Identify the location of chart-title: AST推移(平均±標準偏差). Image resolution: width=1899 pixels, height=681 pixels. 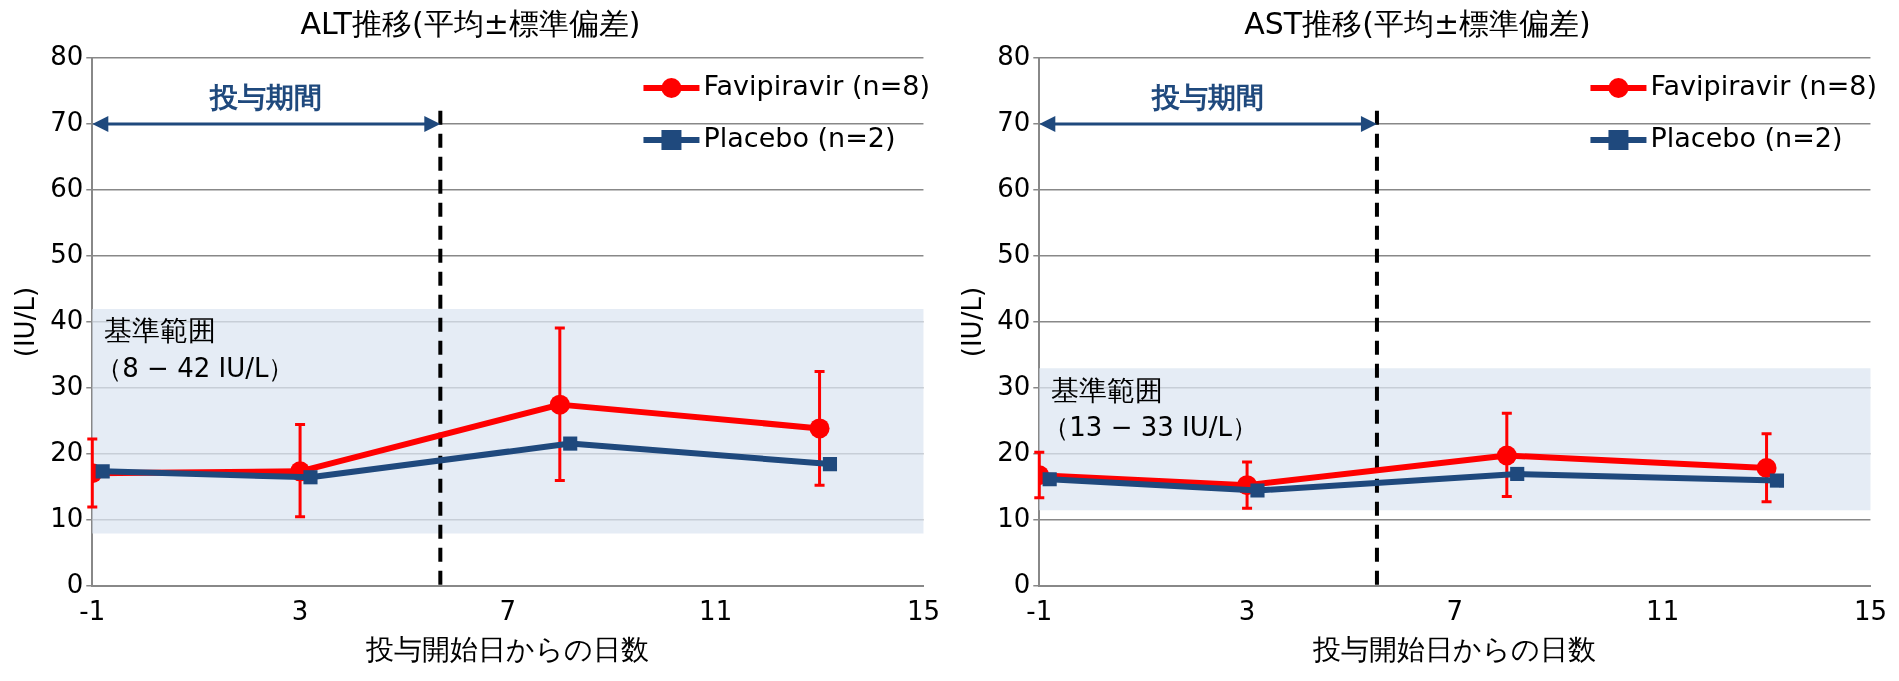
(1417, 23).